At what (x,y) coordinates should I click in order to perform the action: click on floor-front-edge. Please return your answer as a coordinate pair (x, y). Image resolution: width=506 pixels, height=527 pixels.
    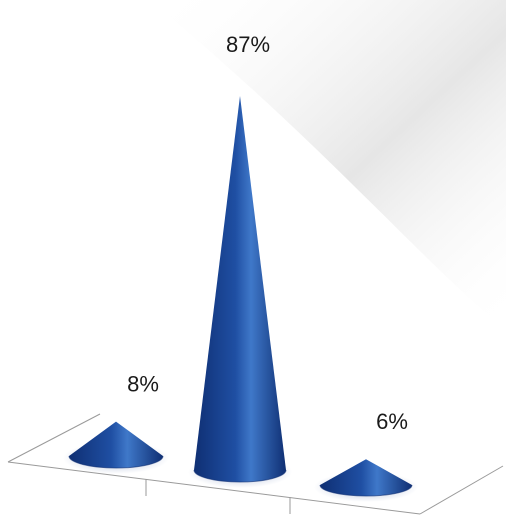
    Looking at the image, I should click on (214, 488).